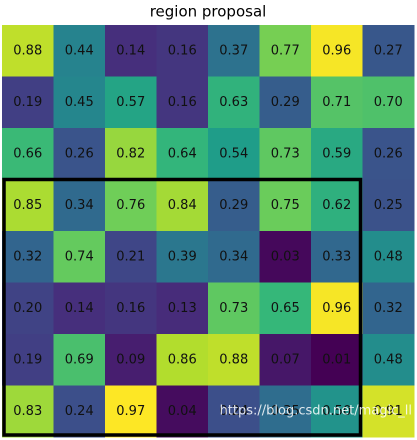 This screenshot has height=440, width=417. I want to click on cell-label: 0.97, so click(130, 411).